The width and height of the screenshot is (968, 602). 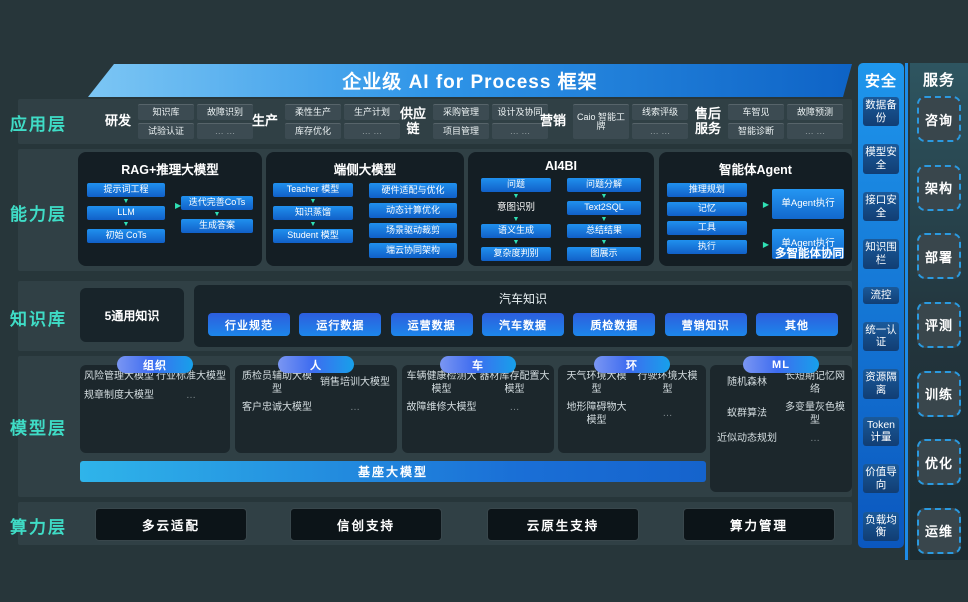 I want to click on app-group-label: 供应链, so click(x=412, y=120).